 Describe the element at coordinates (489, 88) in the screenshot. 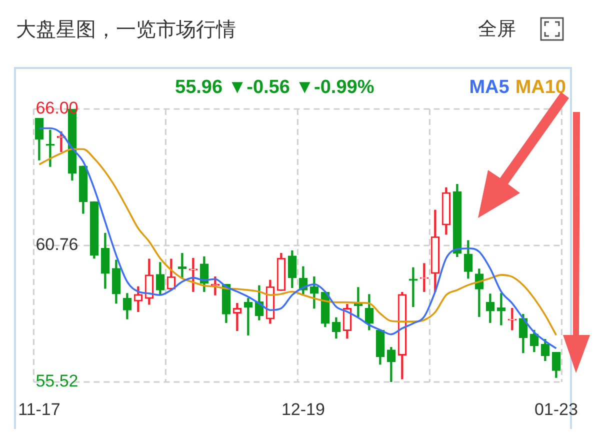

I see `text: MA5` at that location.